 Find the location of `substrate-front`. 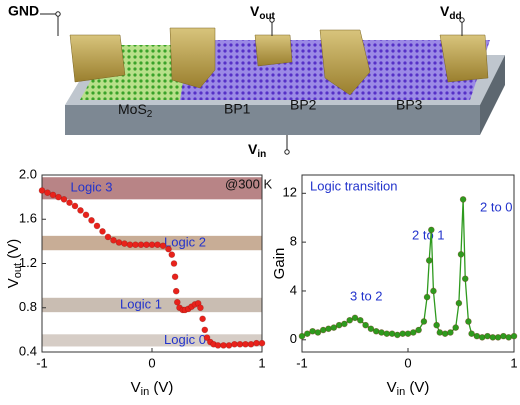

substrate-front is located at coordinates (272, 120).